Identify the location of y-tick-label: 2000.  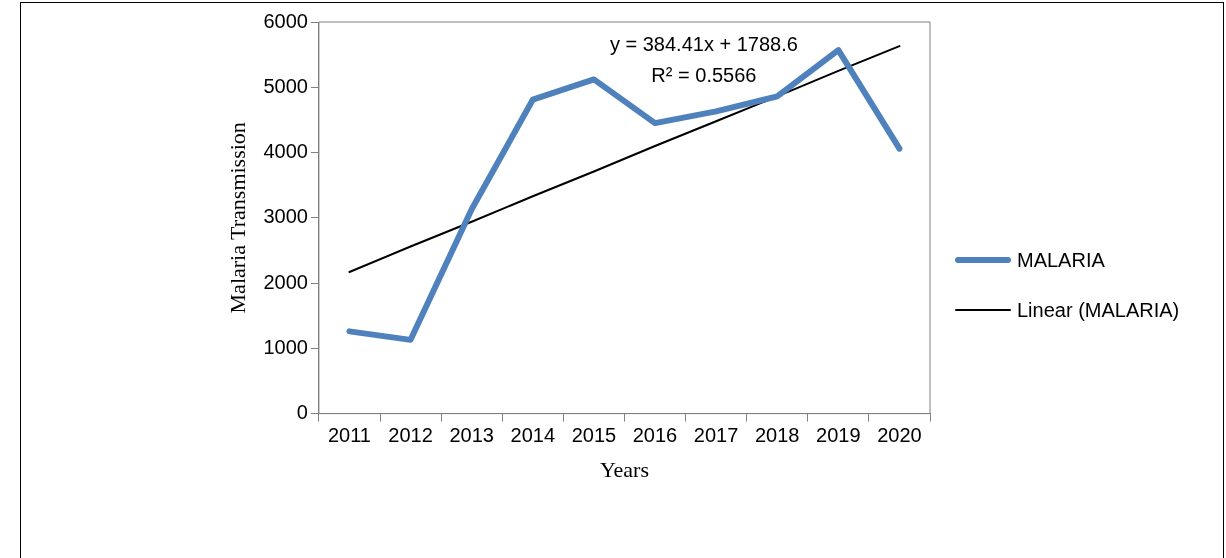
(285, 281).